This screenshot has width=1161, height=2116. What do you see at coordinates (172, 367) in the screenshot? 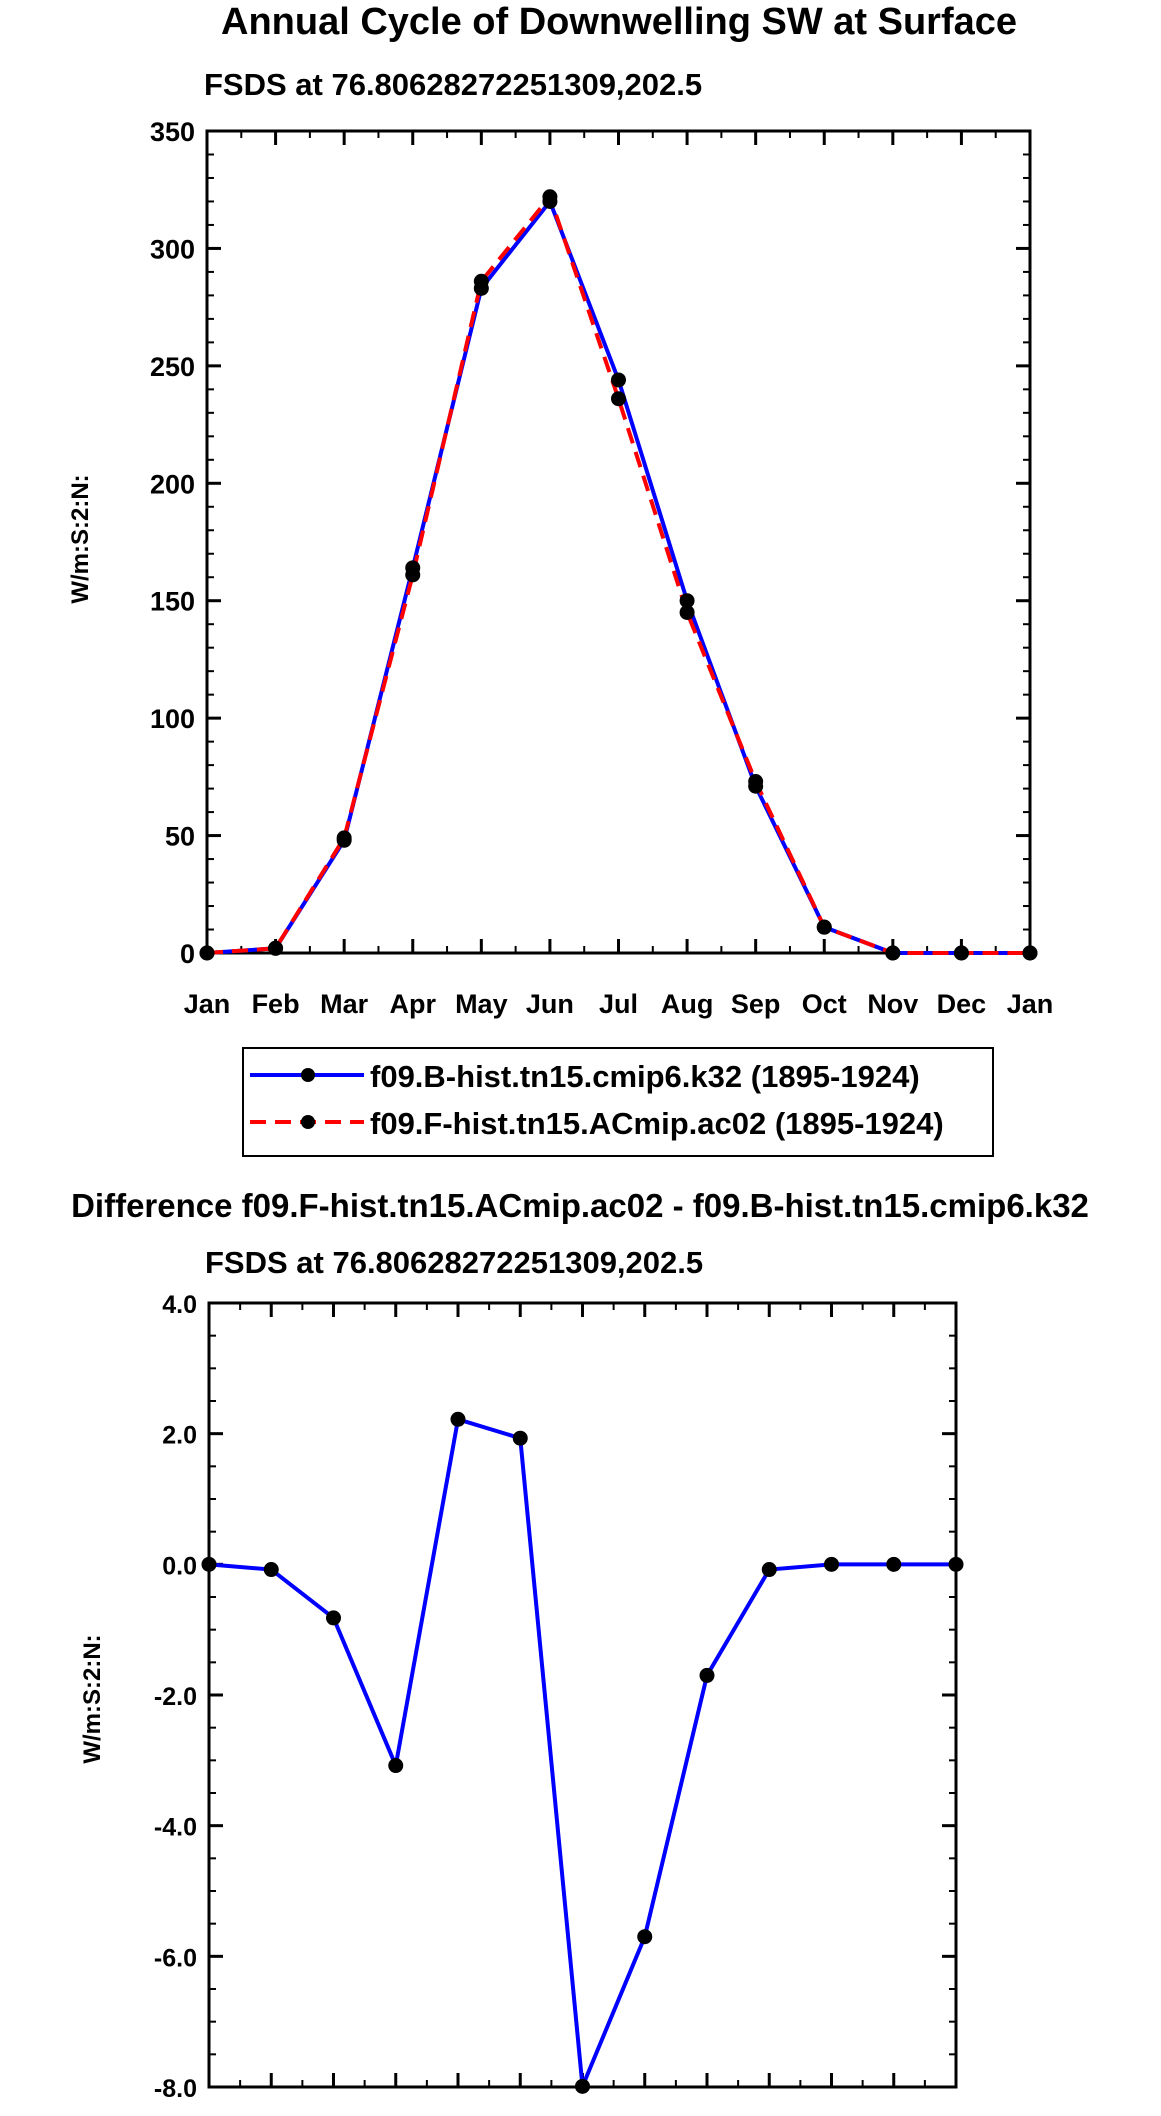
I see `y-tick-label: 250` at bounding box center [172, 367].